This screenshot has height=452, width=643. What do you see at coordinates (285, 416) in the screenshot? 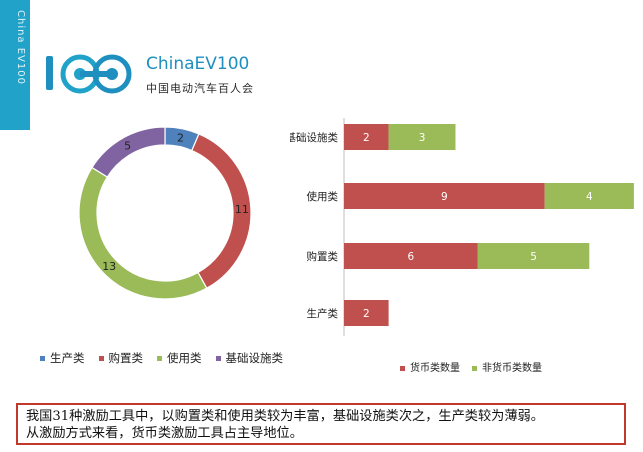
I see `summary-line-1: 我国31种激励工具中，以购置类和使用类较为丰富，基础设施类次之，生产类较为薄弱。` at bounding box center [285, 416].